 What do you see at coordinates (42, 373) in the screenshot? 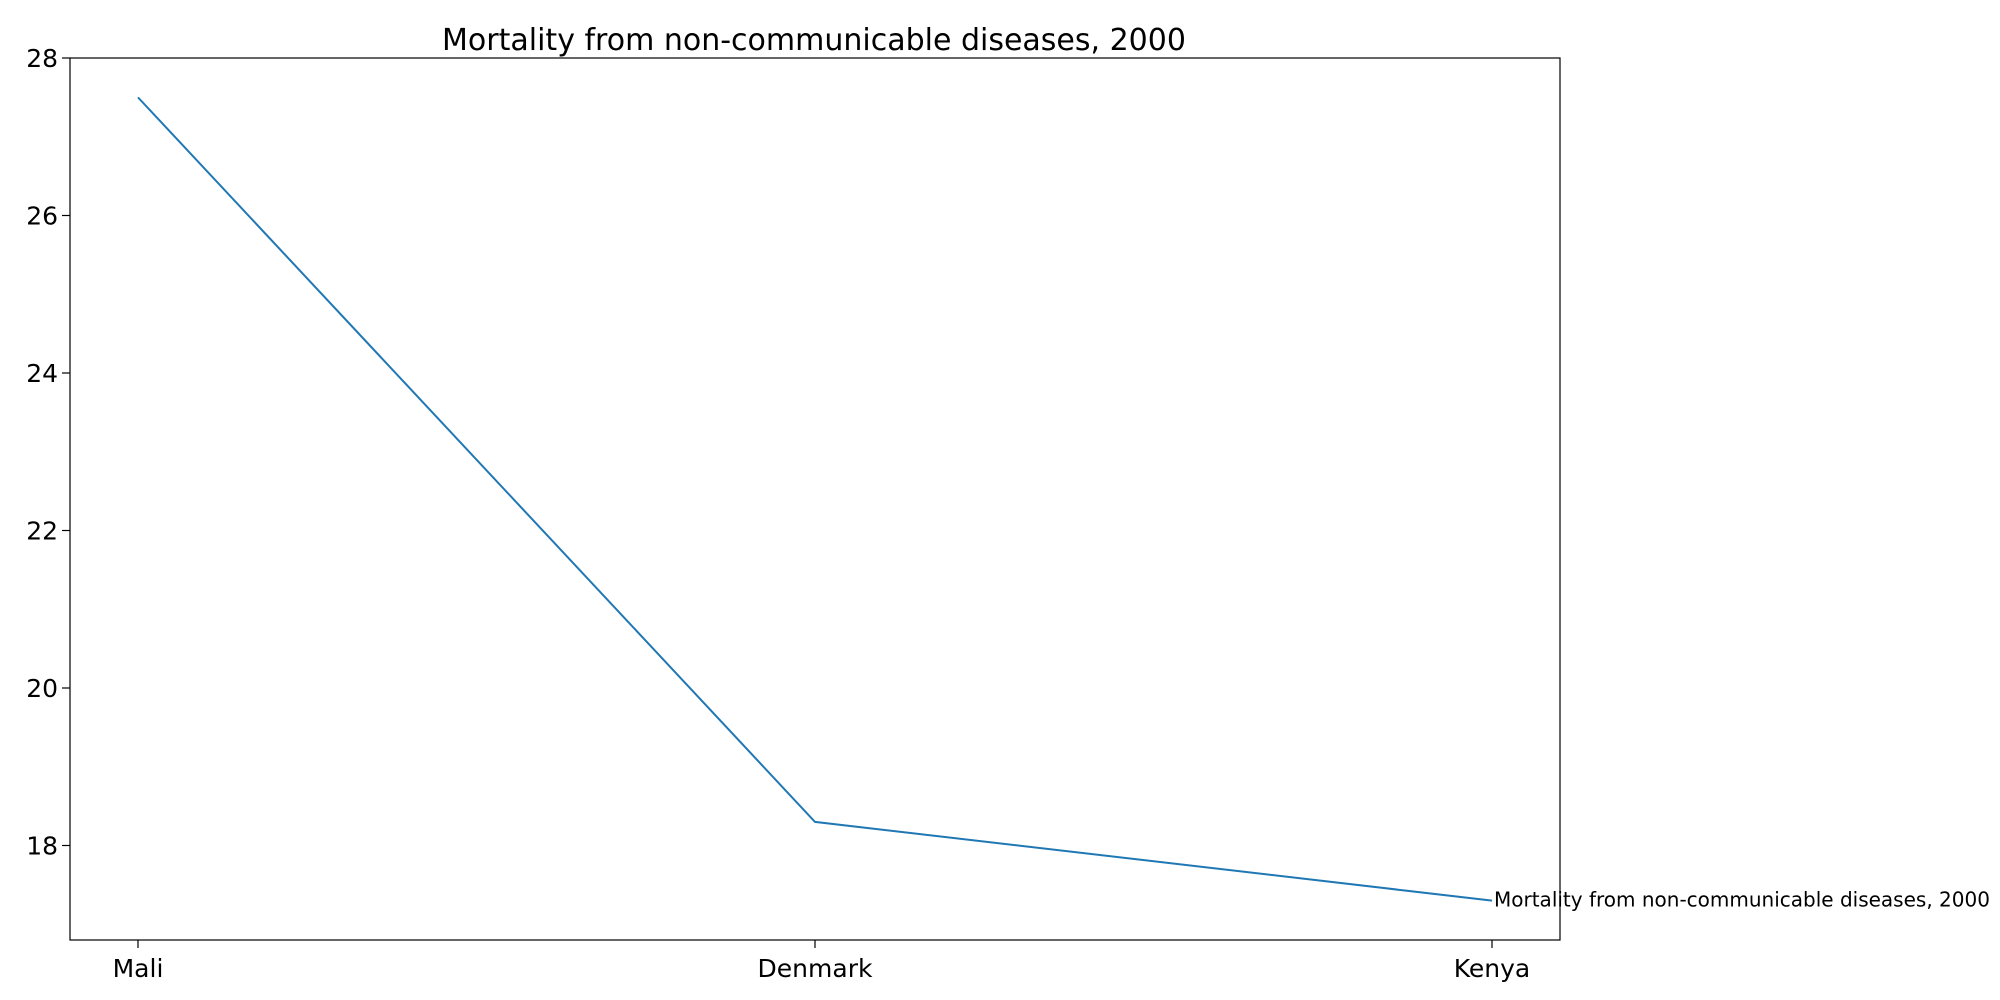
I see `y-tick-label: 24` at bounding box center [42, 373].